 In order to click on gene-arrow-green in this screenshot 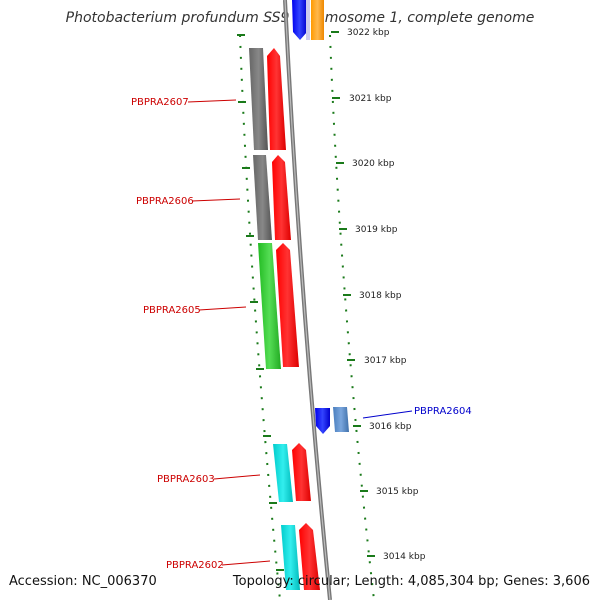, I will do `click(269, 306)`.